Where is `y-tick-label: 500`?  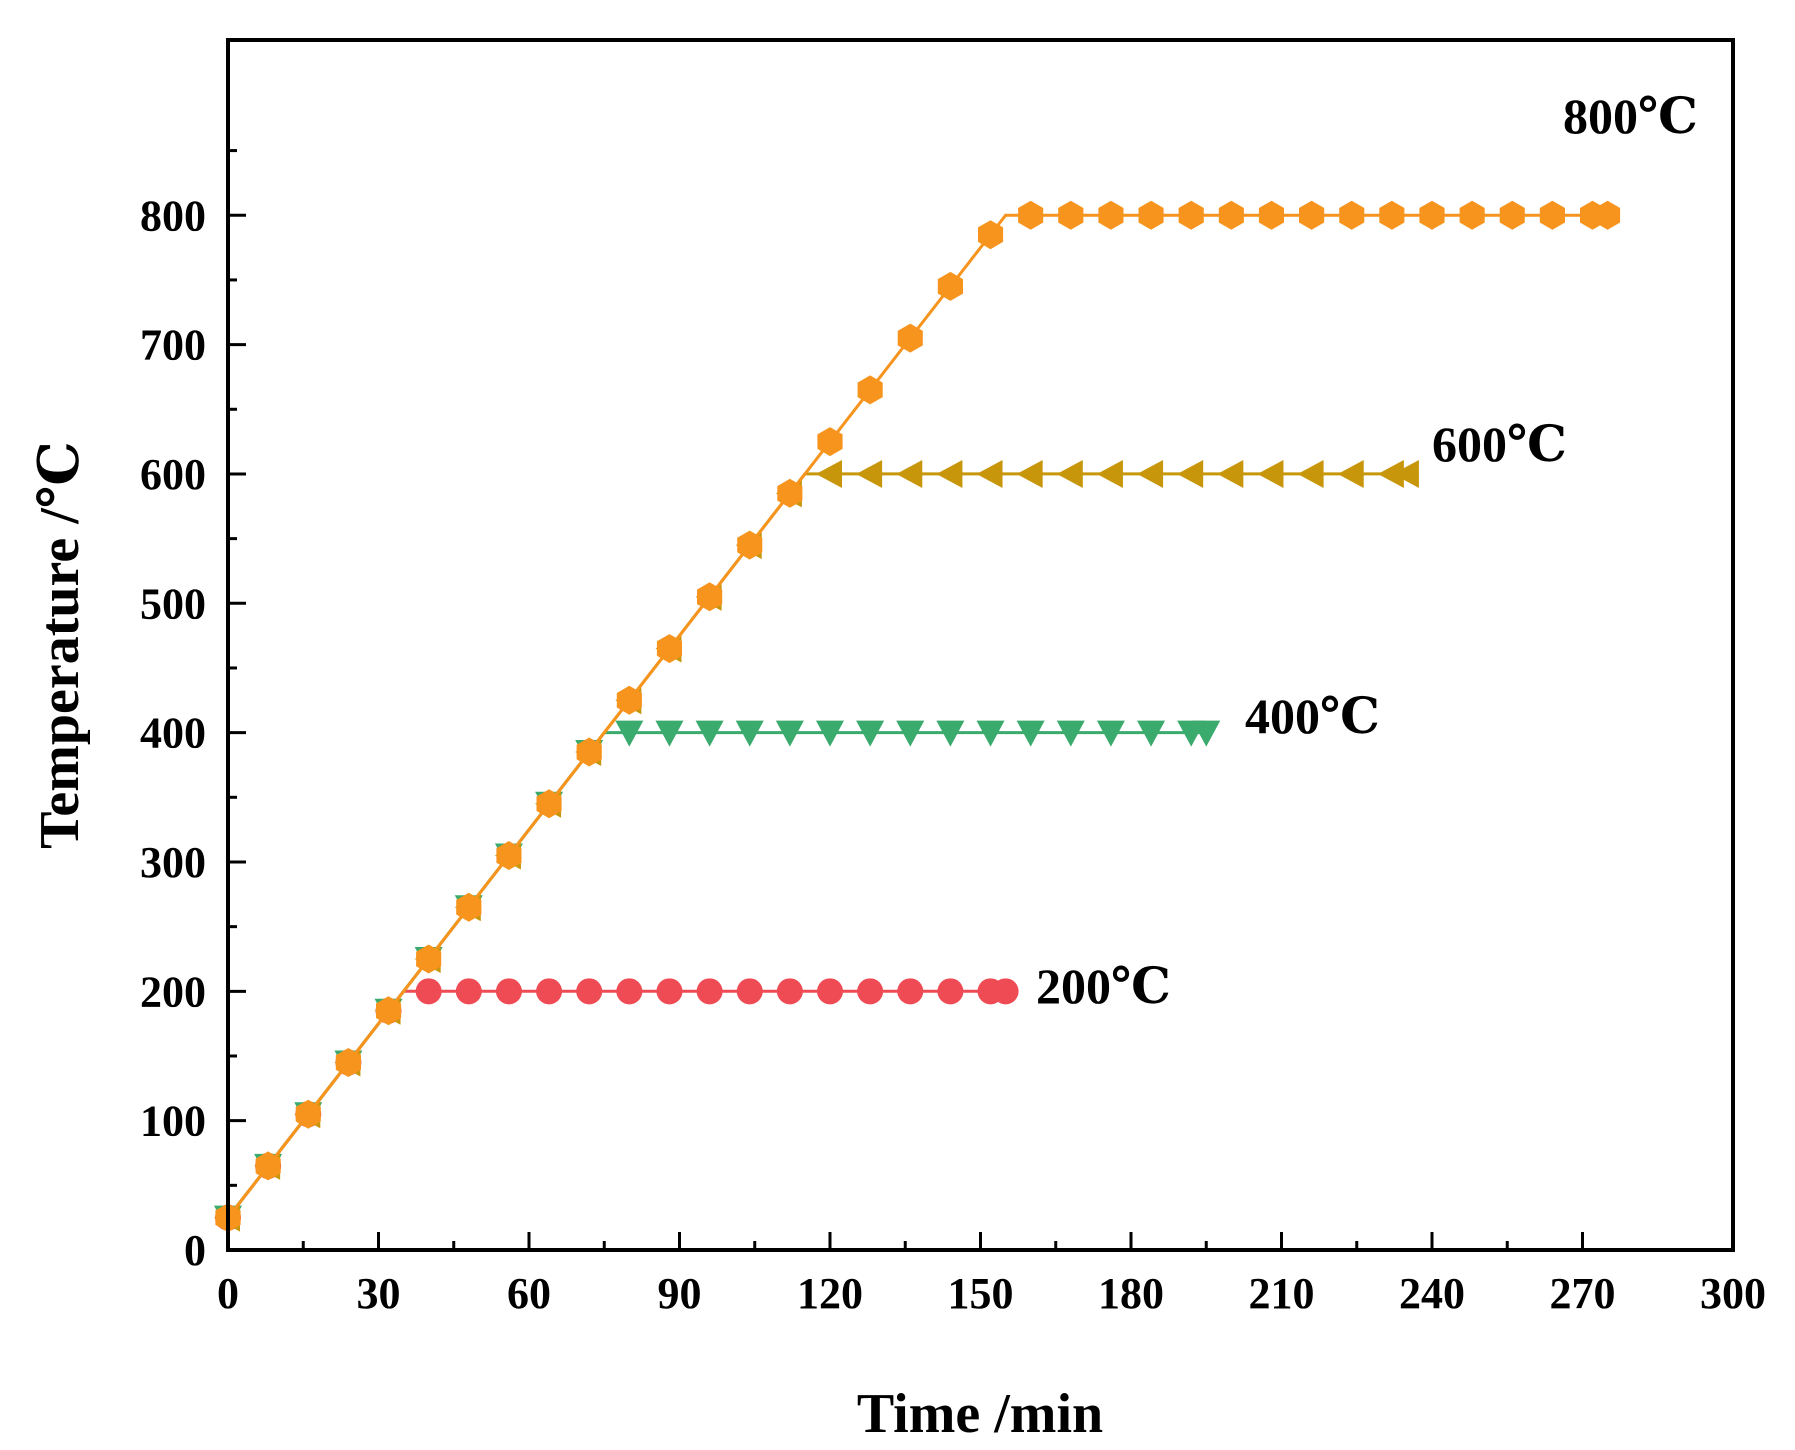
y-tick-label: 500 is located at coordinates (173, 603).